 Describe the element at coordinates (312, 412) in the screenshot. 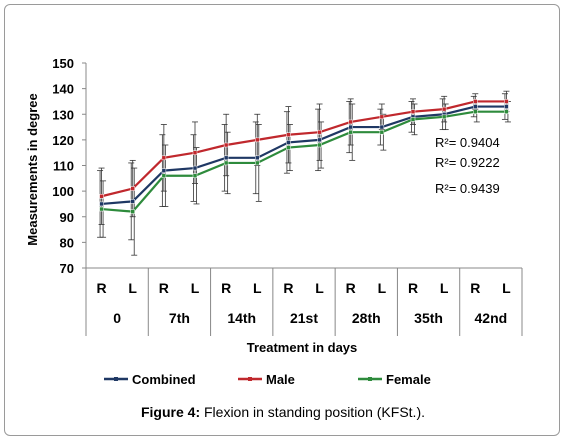

I see `caption-text: Flexion in standing position (KFSt.).` at that location.